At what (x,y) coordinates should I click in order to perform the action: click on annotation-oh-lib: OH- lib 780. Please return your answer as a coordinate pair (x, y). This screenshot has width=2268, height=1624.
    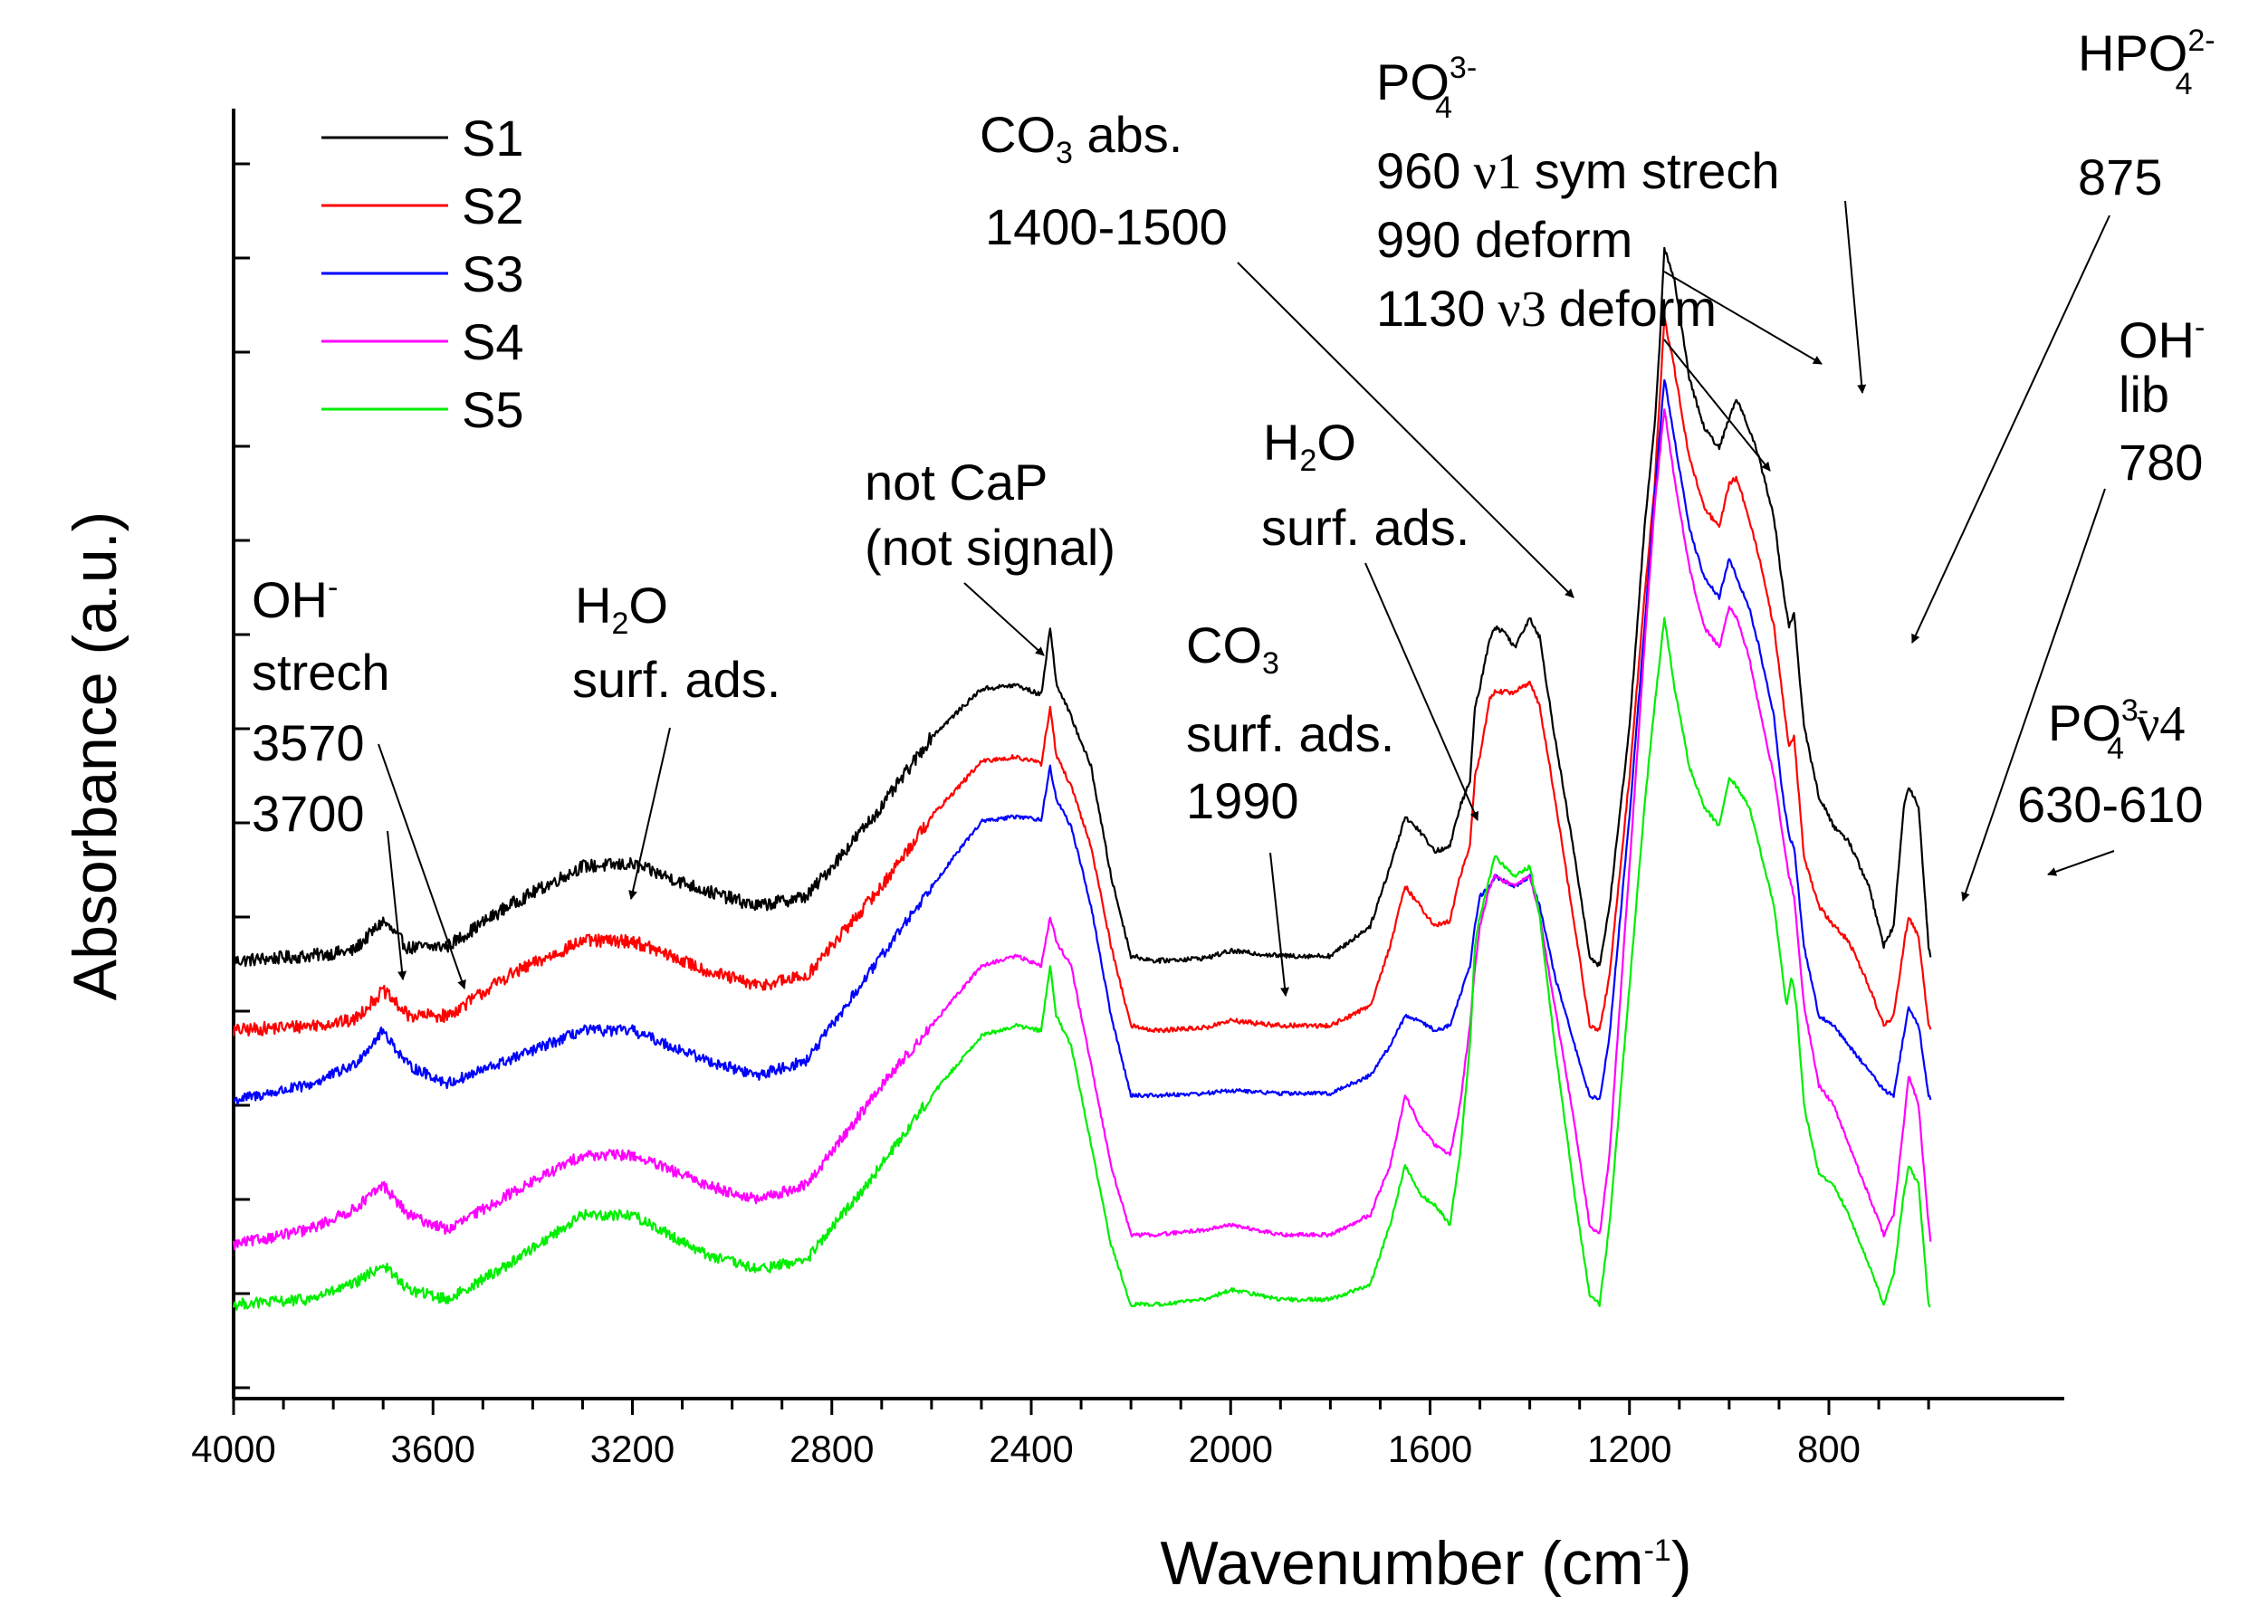
    Looking at the image, I should click on (2083, 606).